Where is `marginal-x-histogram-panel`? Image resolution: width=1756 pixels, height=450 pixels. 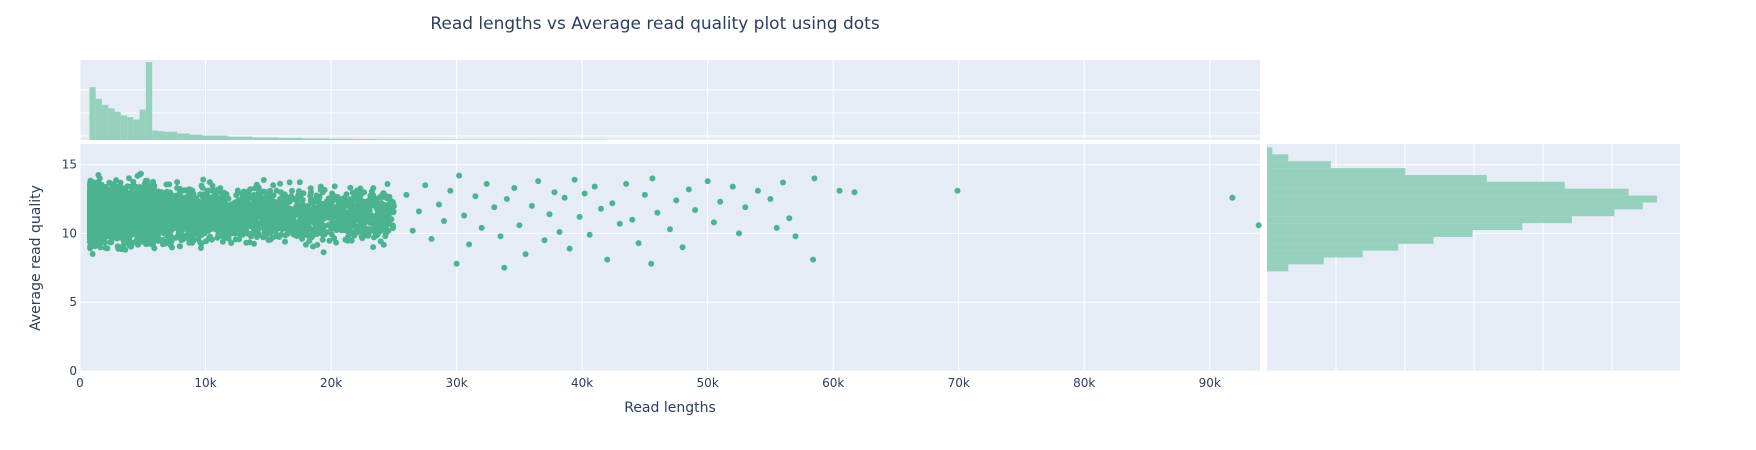
marginal-x-histogram-panel is located at coordinates (669, 100).